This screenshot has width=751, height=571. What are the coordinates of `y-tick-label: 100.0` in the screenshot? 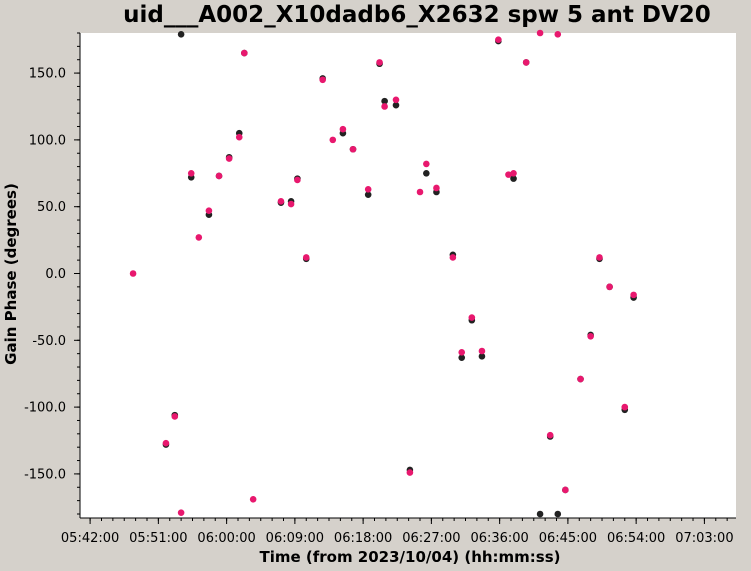 It's located at (47, 140).